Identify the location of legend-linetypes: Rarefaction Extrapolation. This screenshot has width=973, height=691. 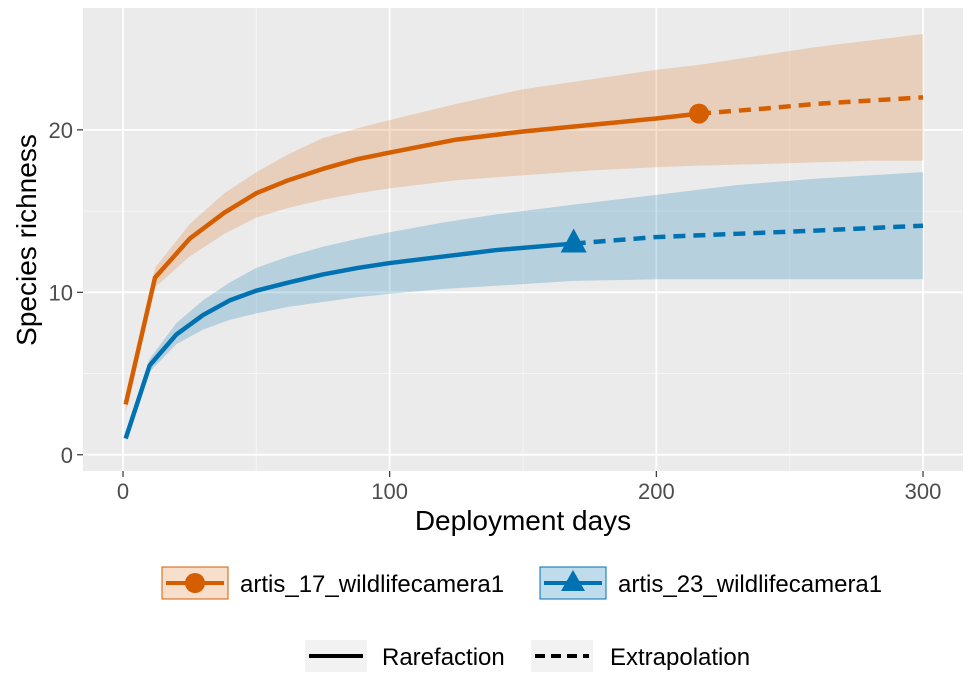
(527, 656).